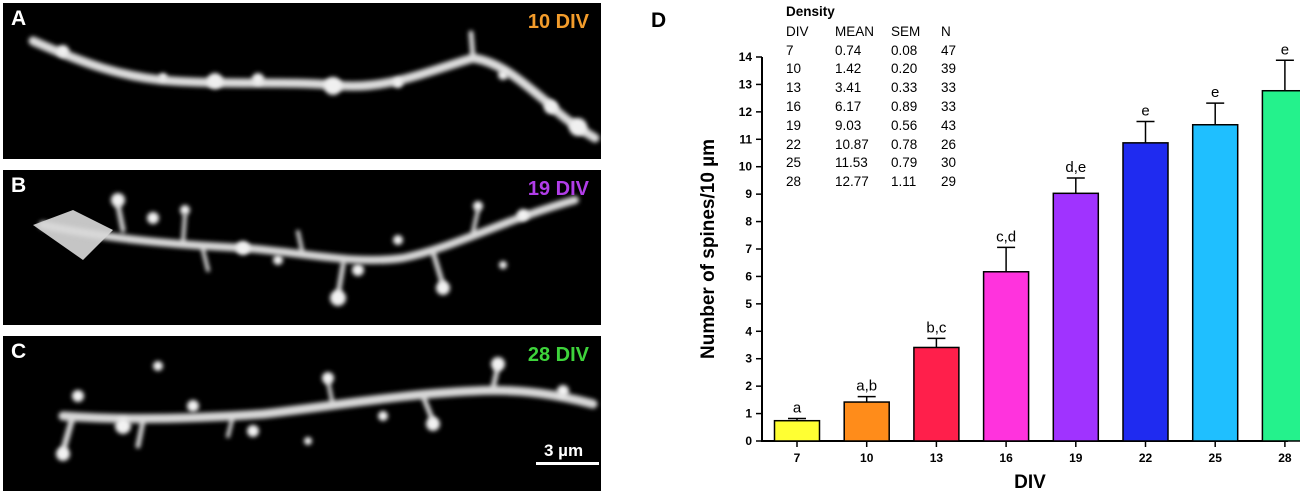  I want to click on density-table-cell: 10, so click(794, 69).